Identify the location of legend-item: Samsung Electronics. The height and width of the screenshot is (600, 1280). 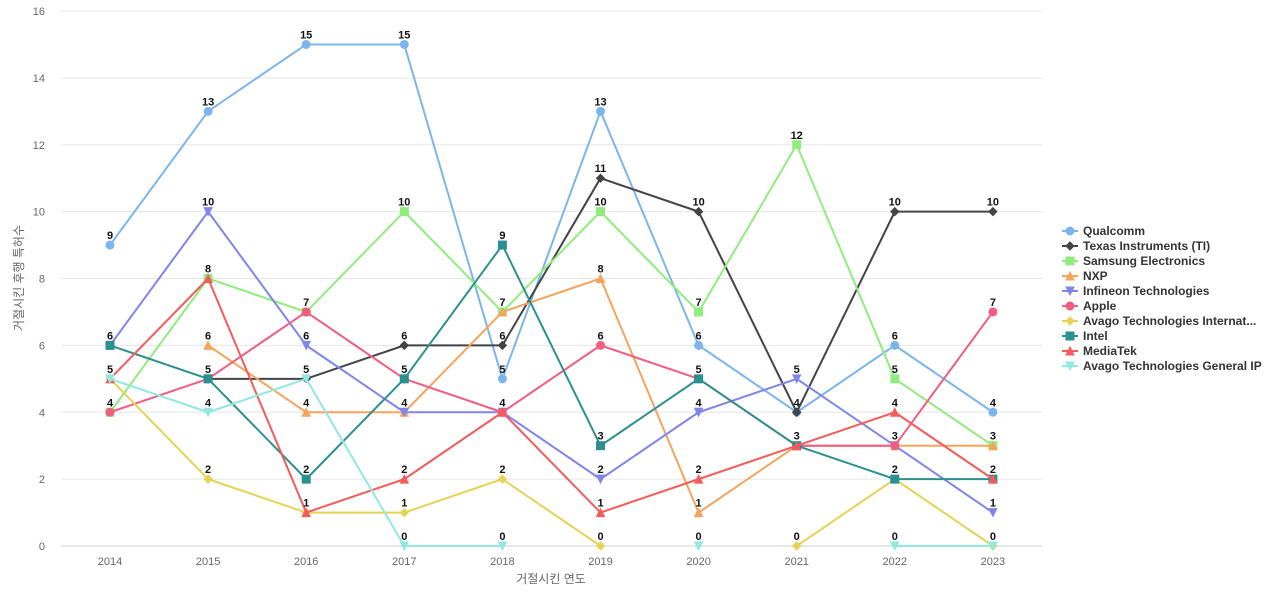
(1133, 261).